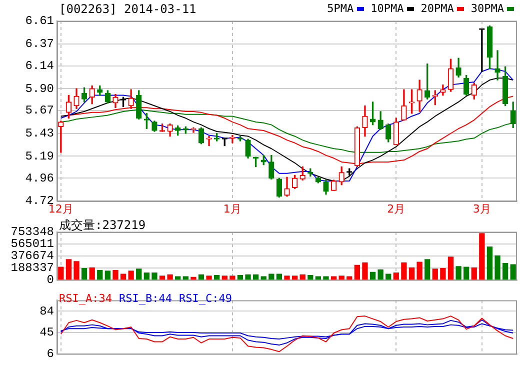 This screenshot has height=365, width=520. Describe the element at coordinates (32, 244) in the screenshot. I see `y-tick-label: 565011` at that location.